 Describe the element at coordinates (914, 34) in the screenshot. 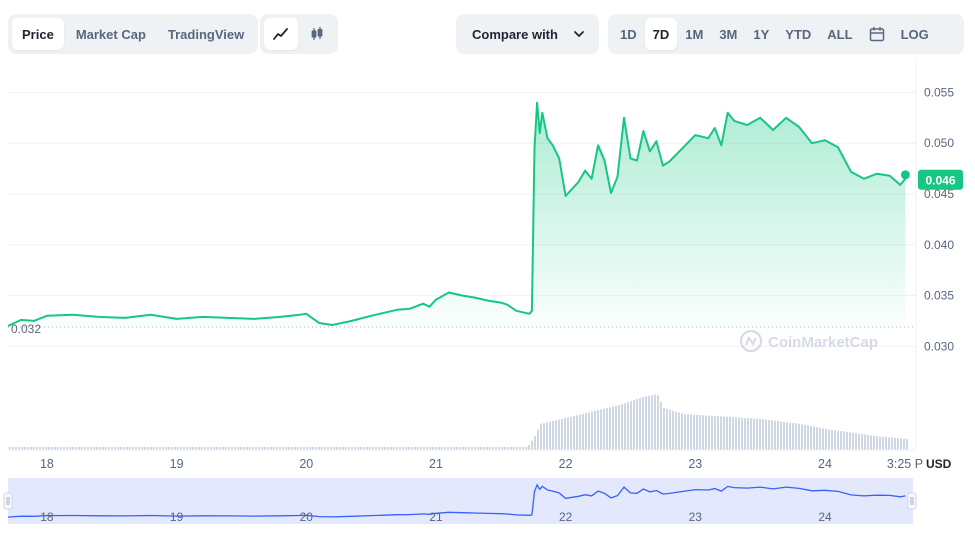

I see `range-log: LOG` at that location.